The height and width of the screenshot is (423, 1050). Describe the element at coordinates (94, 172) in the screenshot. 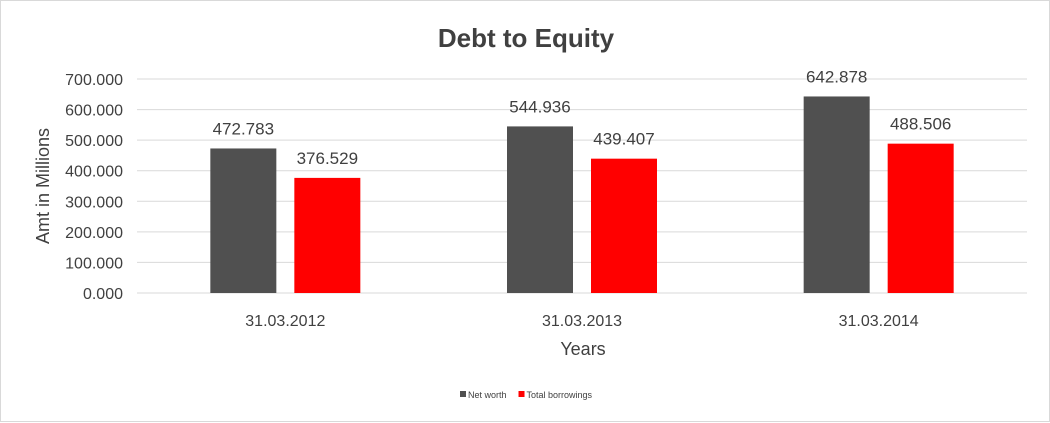

I see `y-tick-label: 400.000` at that location.